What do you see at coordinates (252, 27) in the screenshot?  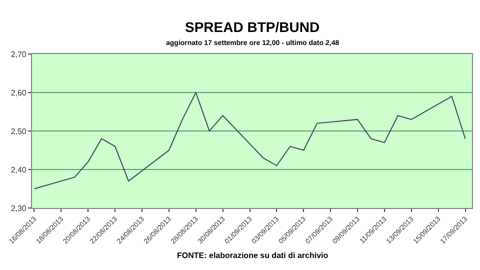 I see `chart-title: SPREAD BTP/BUND` at bounding box center [252, 27].